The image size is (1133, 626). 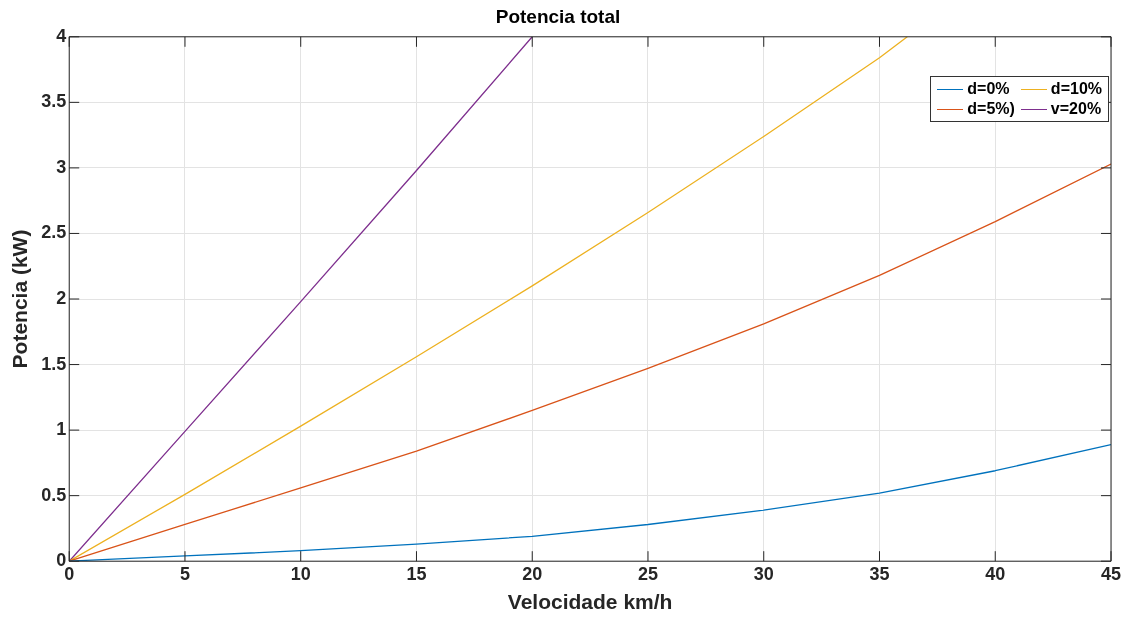 What do you see at coordinates (61, 35) in the screenshot?
I see `y-tick-label: 4` at bounding box center [61, 35].